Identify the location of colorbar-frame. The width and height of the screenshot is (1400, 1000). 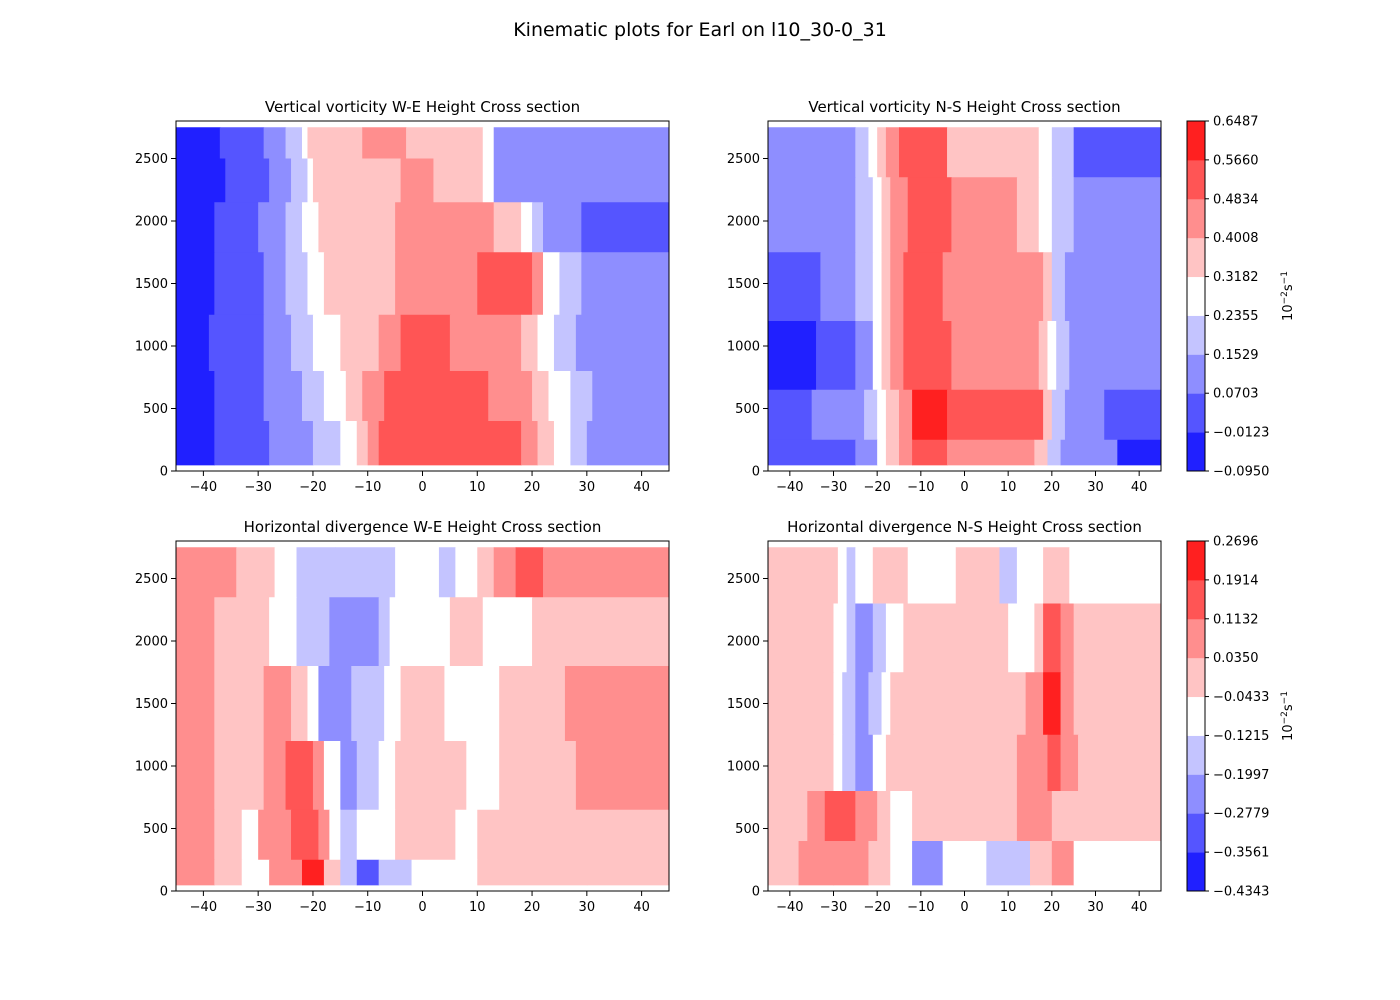
(1196, 716).